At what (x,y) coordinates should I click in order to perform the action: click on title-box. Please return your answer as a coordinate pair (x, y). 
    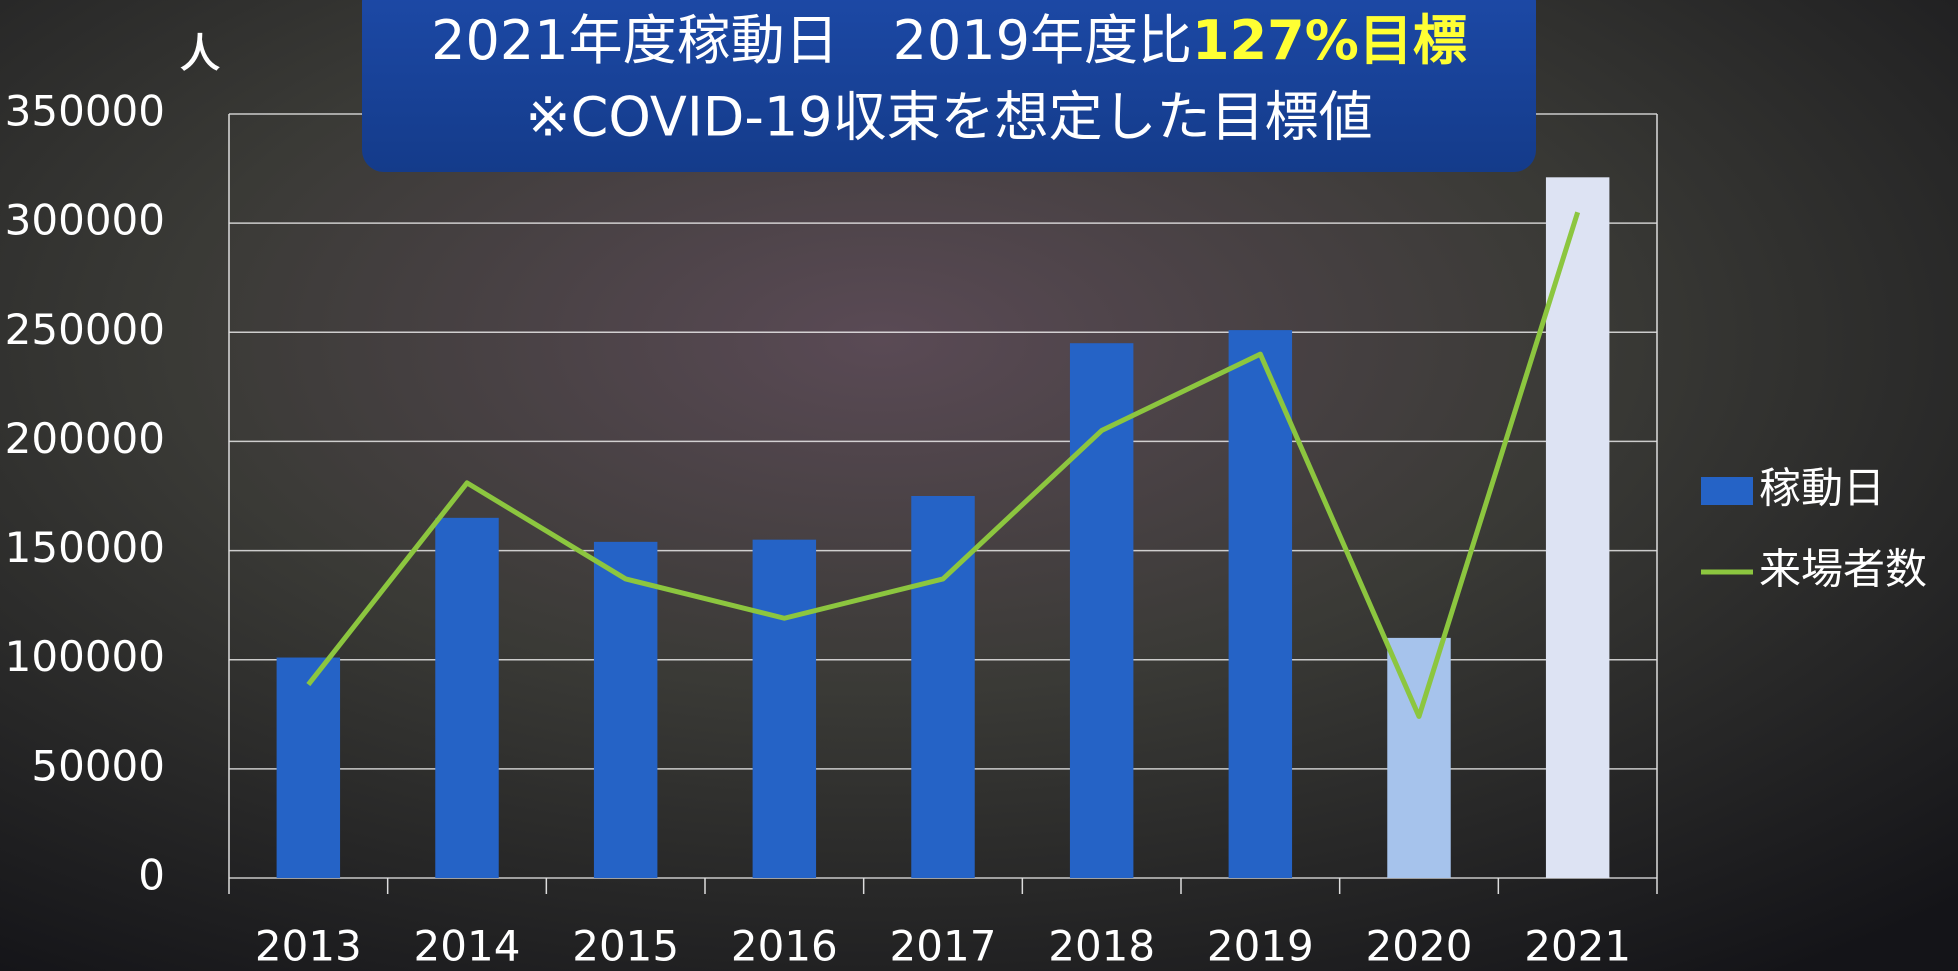
    Looking at the image, I should click on (949, 86).